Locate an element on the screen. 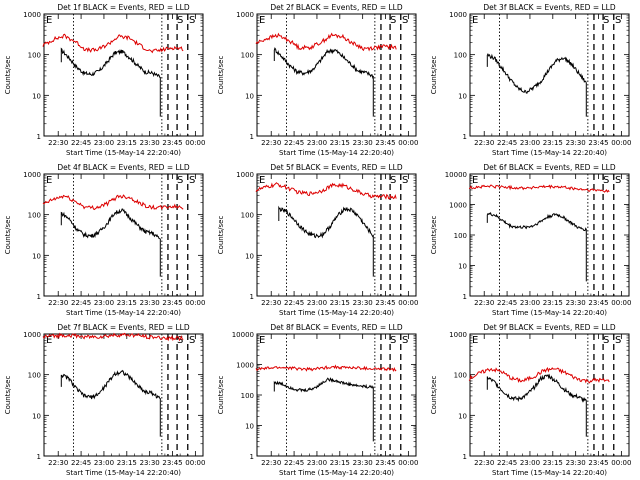  panel-title: Det 5f BLACK = Events, RED = LLD is located at coordinates (336, 167).